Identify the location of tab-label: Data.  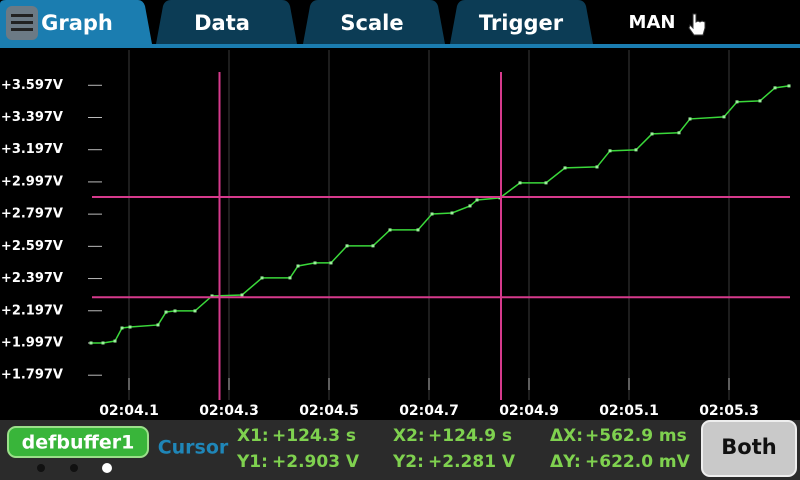
(222, 23).